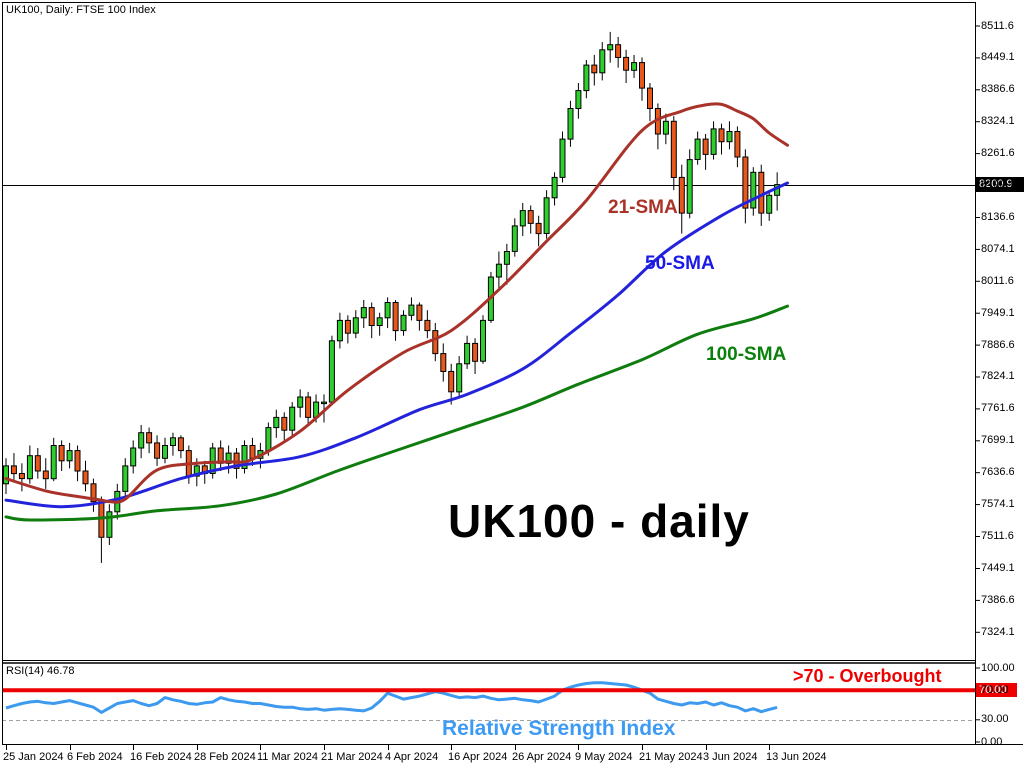 The image size is (1024, 768). What do you see at coordinates (161, 757) in the screenshot?
I see `date-tick-label: 16 Feb 2024` at bounding box center [161, 757].